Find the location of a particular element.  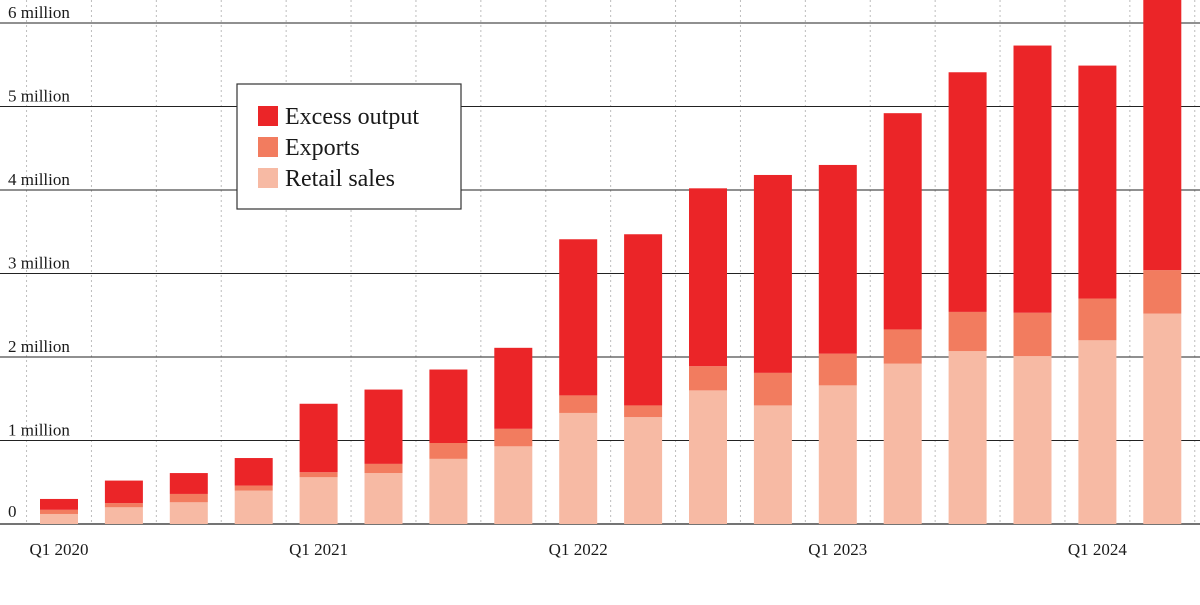

y-tick-label: 5 million is located at coordinates (39, 96).